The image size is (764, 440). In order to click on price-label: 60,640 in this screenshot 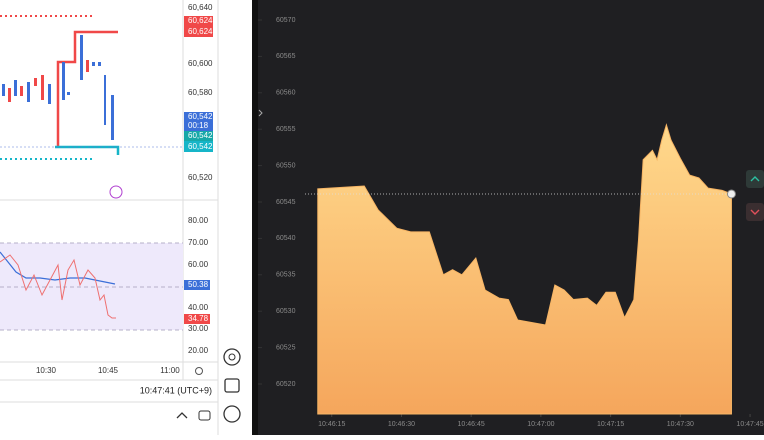, I will do `click(200, 7)`.